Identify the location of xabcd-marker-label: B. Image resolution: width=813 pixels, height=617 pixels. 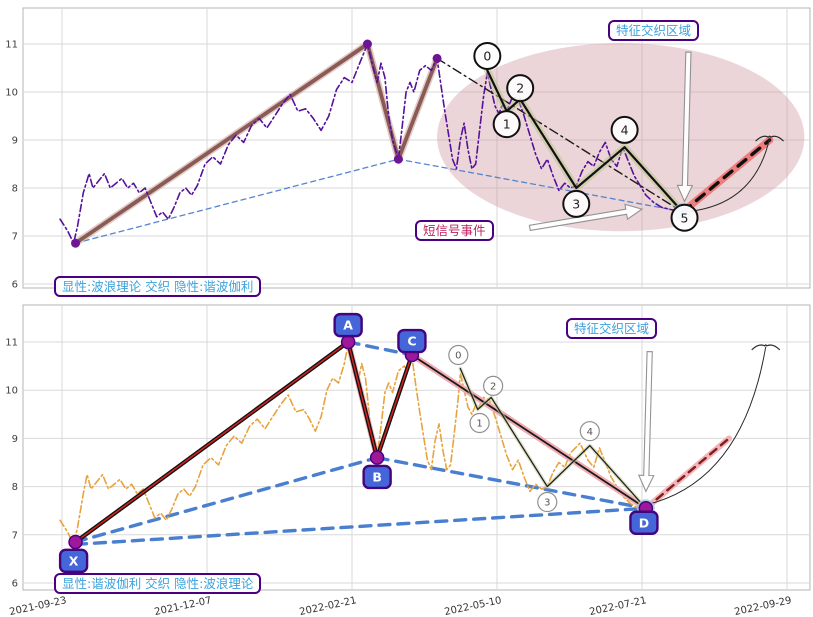
(377, 476).